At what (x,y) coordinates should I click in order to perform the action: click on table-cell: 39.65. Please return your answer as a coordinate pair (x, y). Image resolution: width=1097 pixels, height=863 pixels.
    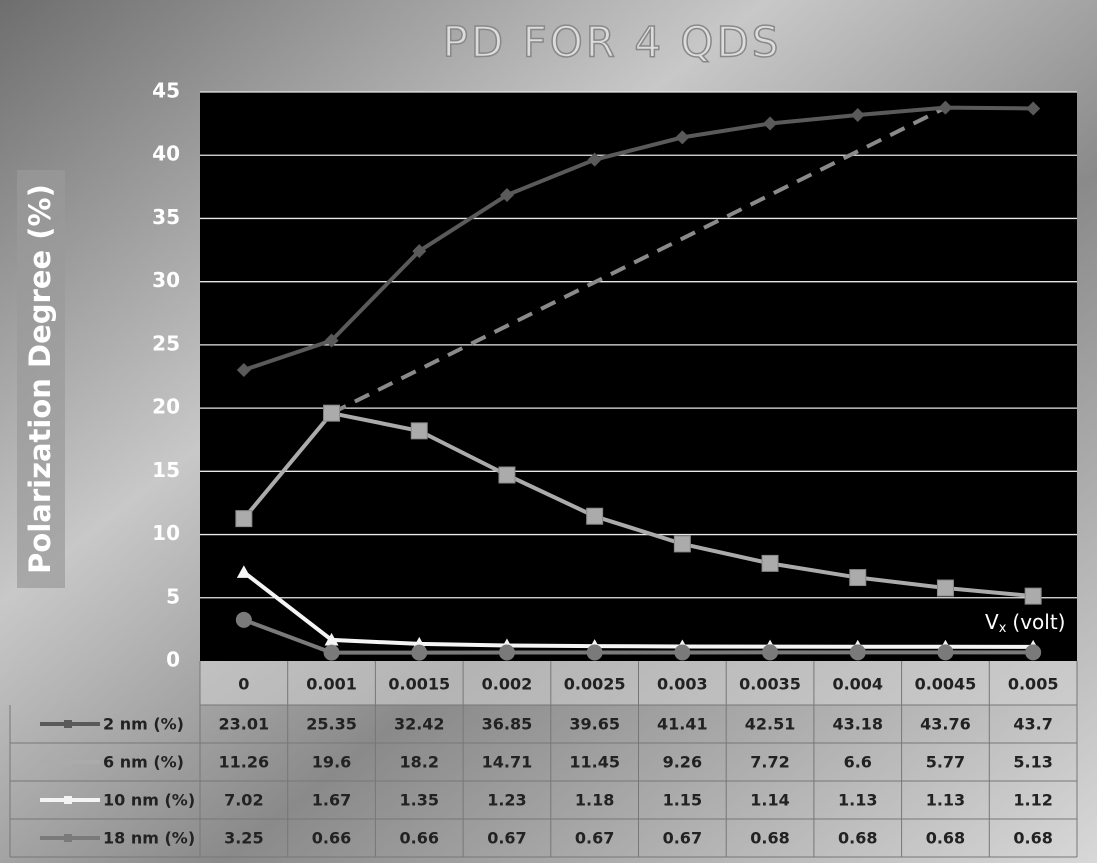
    Looking at the image, I should click on (594, 724).